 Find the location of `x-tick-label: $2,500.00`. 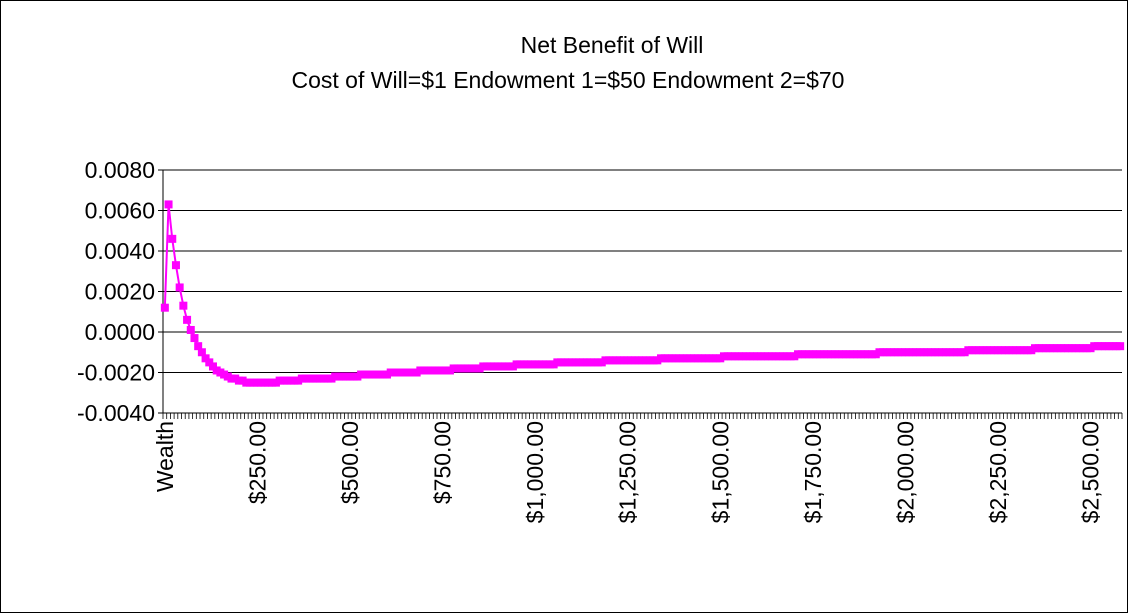

x-tick-label: $2,500.00 is located at coordinates (1091, 472).